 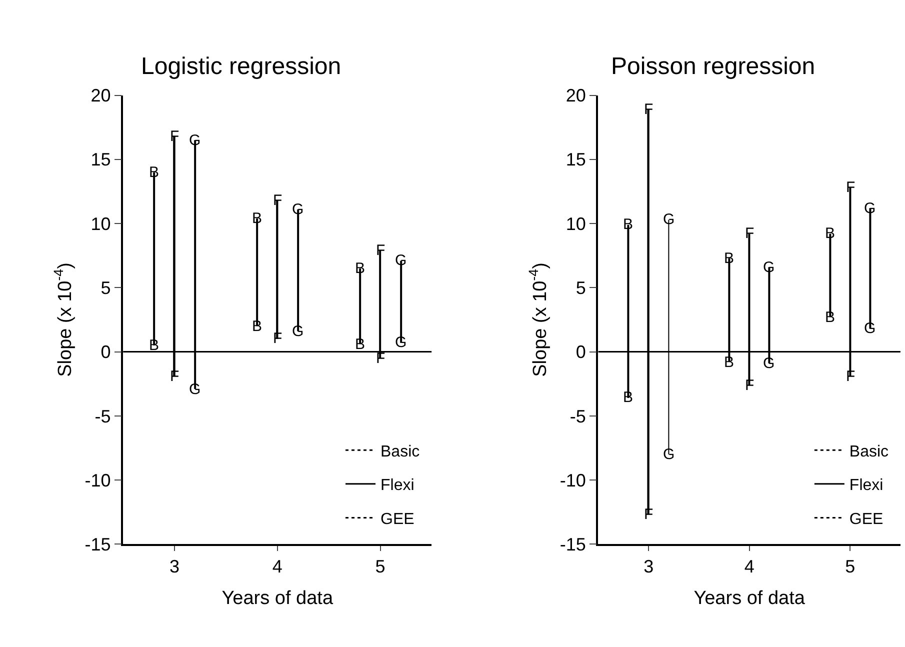 I want to click on chart-title: Logistic regression, so click(x=241, y=66).